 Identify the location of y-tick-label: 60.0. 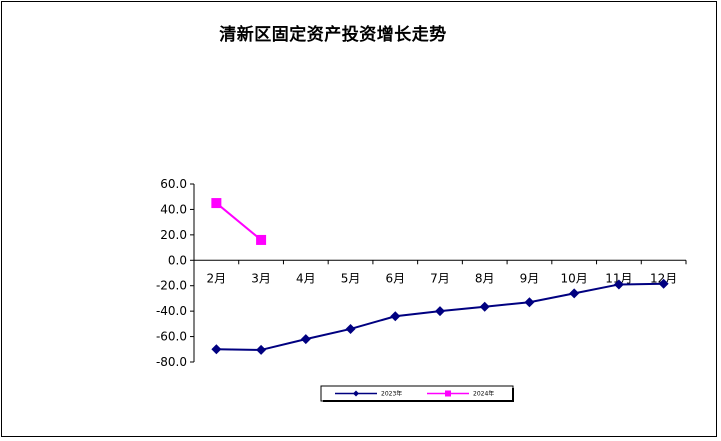
(173, 184).